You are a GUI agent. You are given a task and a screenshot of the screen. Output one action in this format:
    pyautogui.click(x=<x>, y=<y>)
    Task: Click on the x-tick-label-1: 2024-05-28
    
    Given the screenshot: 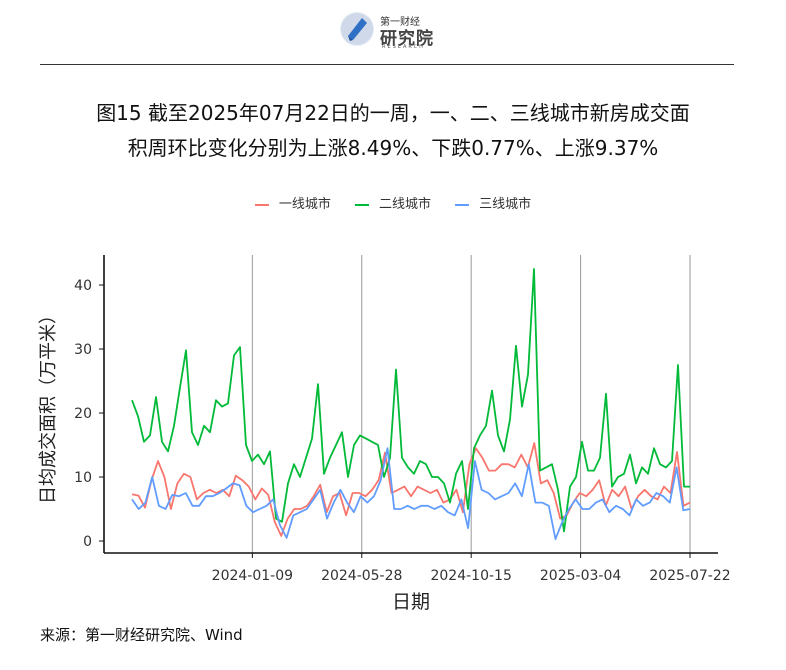 What is the action you would take?
    pyautogui.click(x=361, y=576)
    